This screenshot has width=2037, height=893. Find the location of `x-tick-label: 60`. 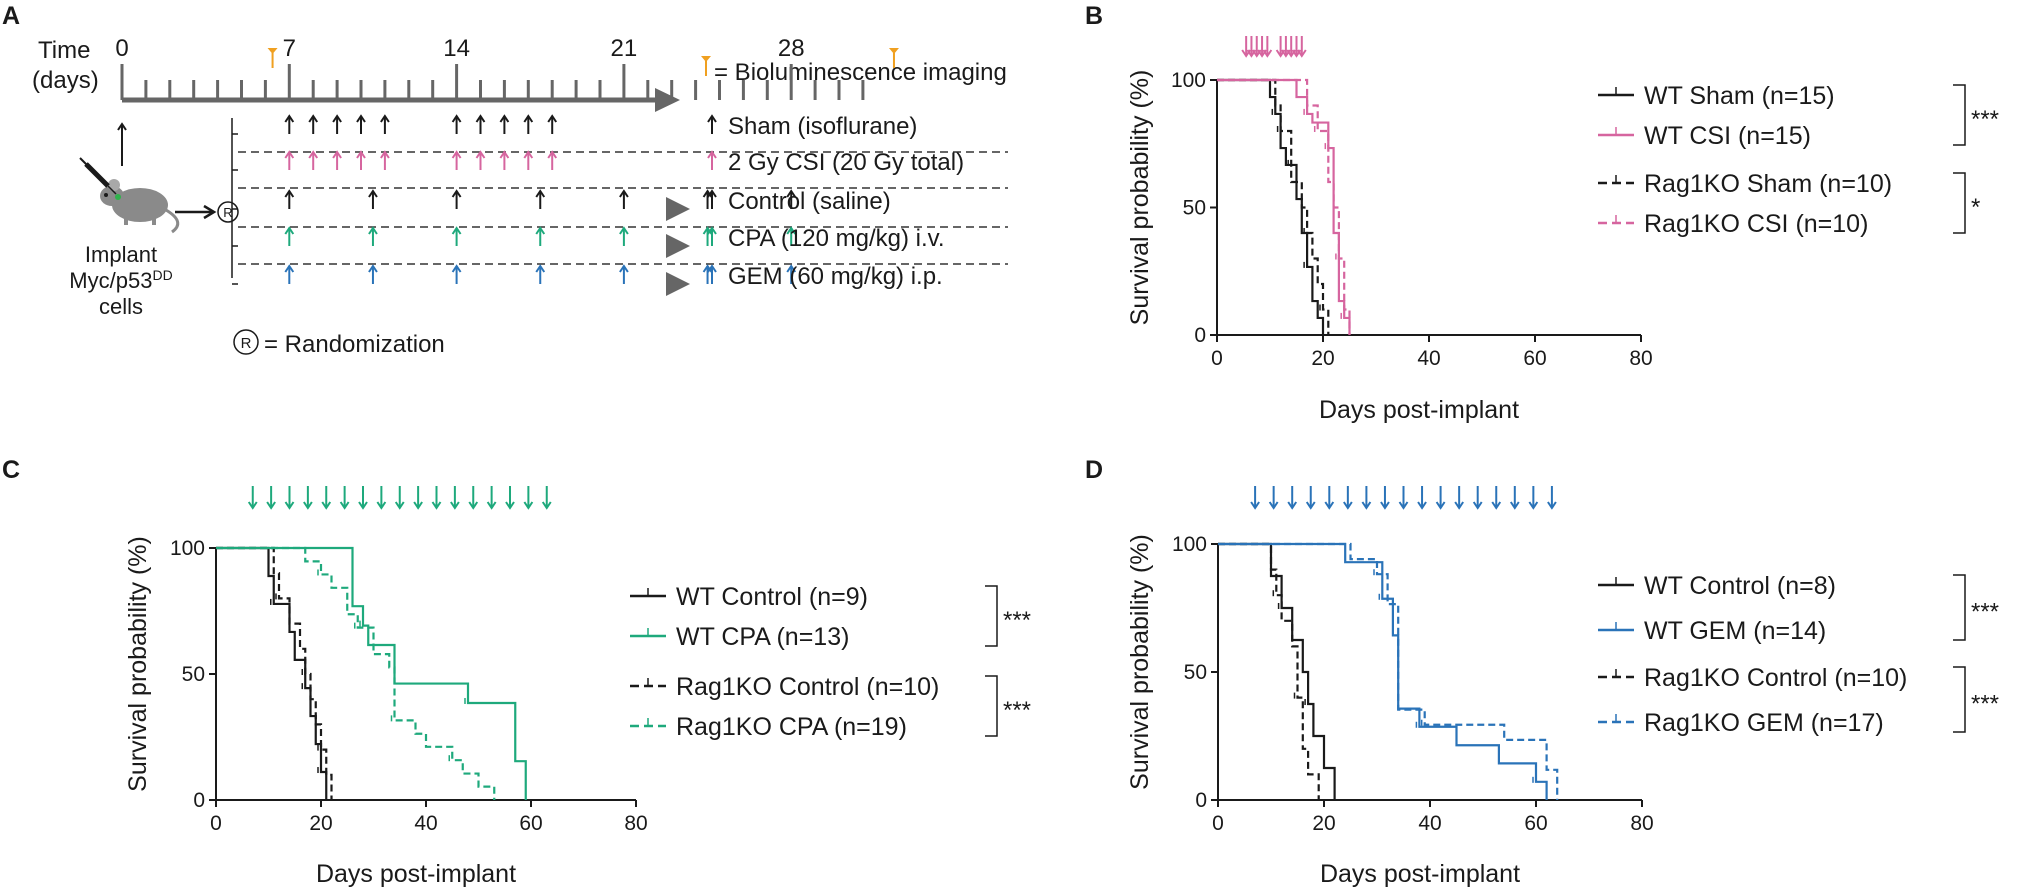

x-tick-label: 60 is located at coordinates (1534, 358).